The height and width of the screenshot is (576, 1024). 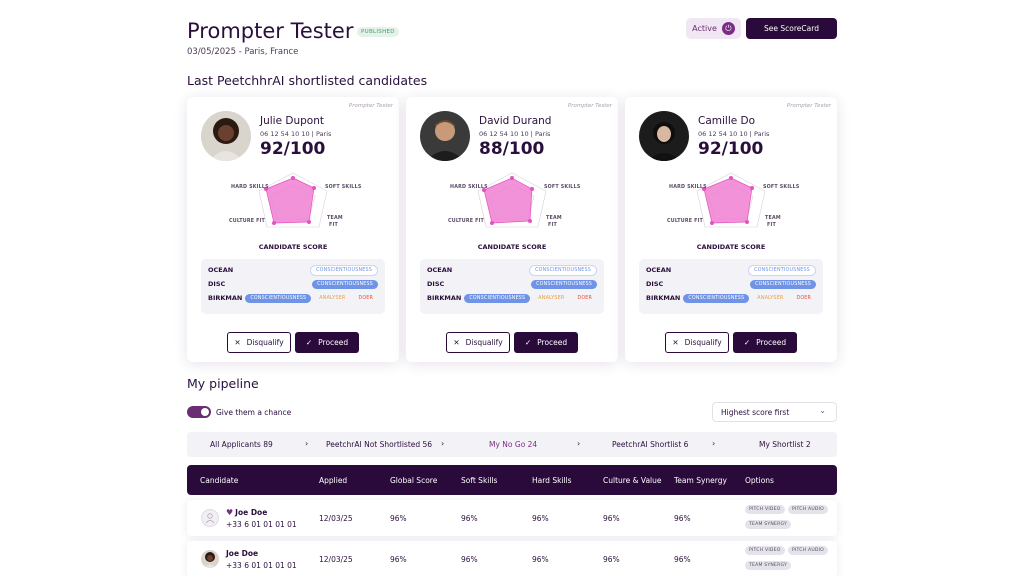 What do you see at coordinates (241, 444) in the screenshot?
I see `funnel-step-all: All Applicants 89` at bounding box center [241, 444].